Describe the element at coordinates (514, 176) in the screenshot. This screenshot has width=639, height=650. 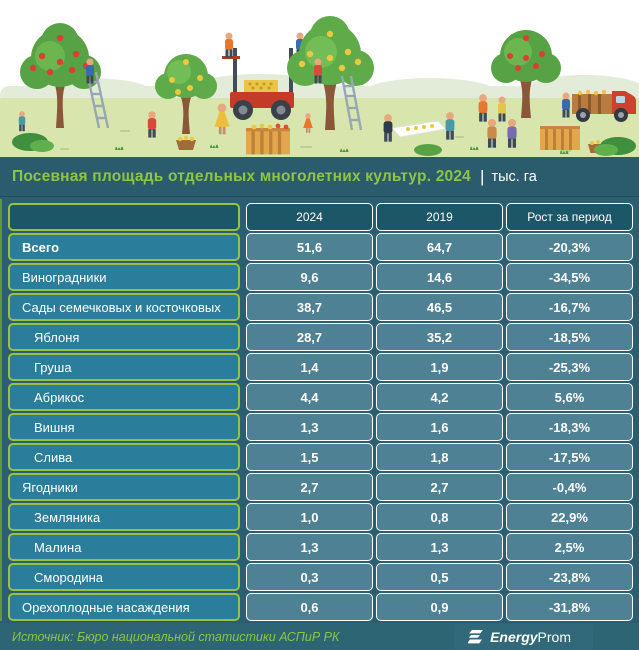
I see `title-unit: тыс. га` at that location.